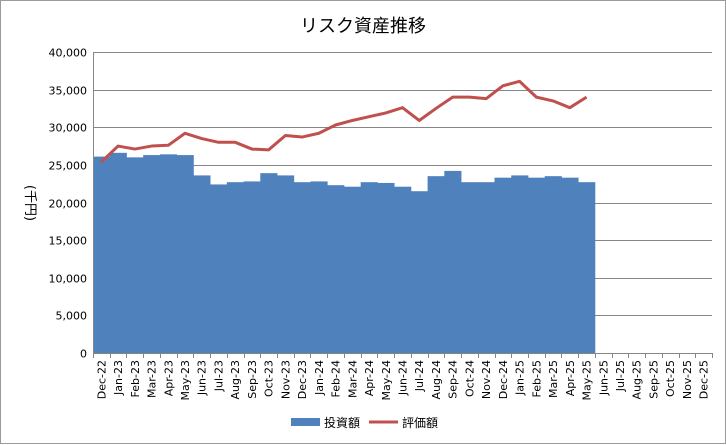 Image resolution: width=726 pixels, height=445 pixels. What do you see at coordinates (687, 379) in the screenshot?
I see `x-tick-label: Nov-25` at bounding box center [687, 379].